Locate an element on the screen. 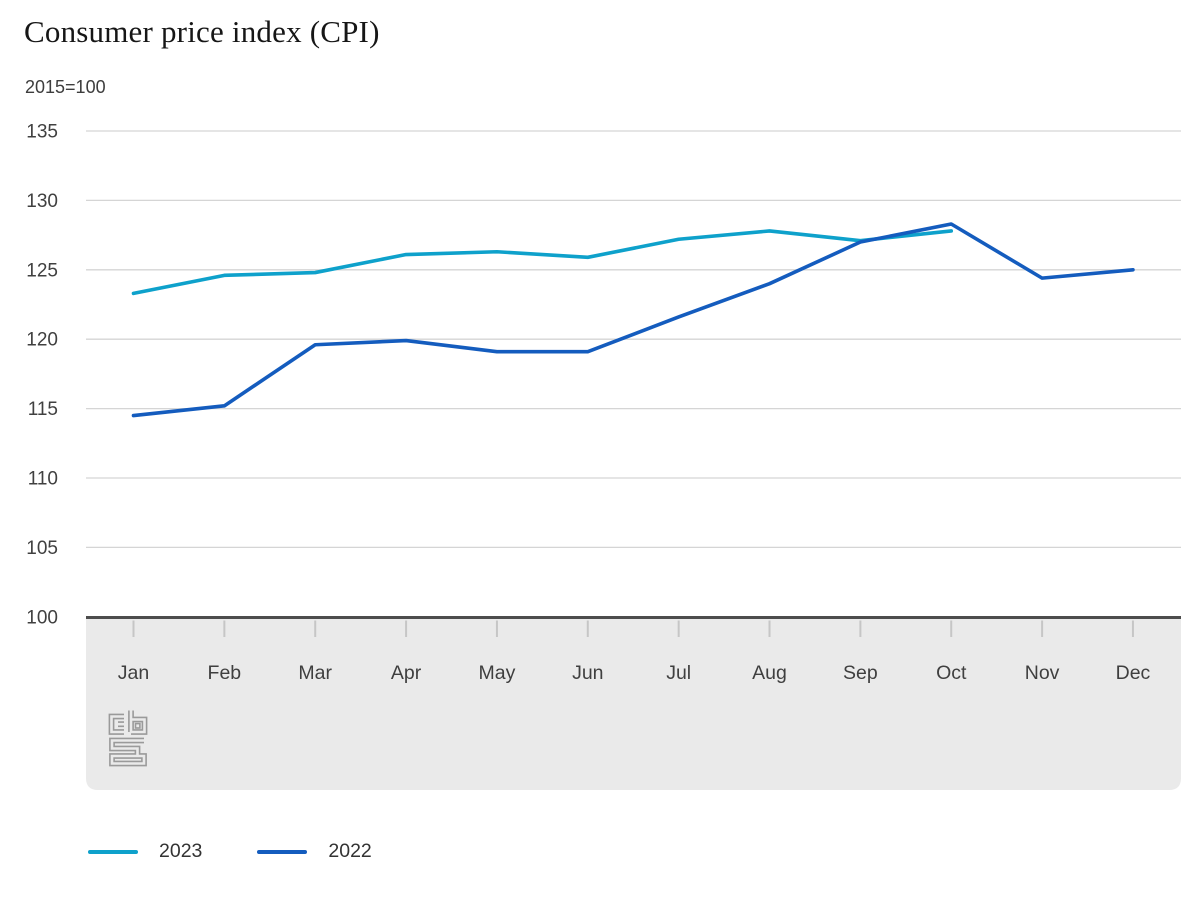 Image resolution: width=1200 pixels, height=900 pixels. chart-subtitle: 2015=100 is located at coordinates (65, 87).